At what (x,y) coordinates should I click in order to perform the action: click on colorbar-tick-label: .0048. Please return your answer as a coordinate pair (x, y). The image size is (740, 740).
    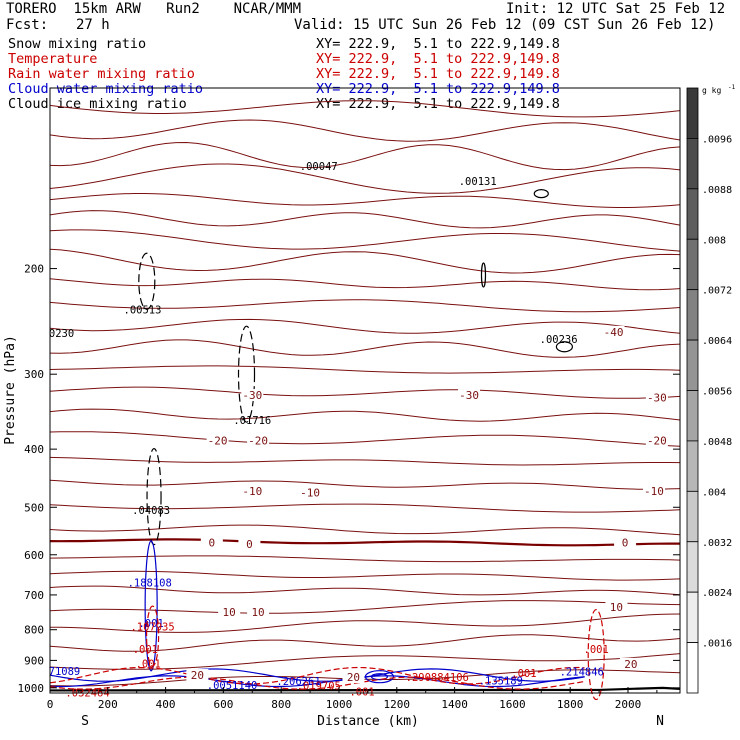
    Looking at the image, I should click on (717, 442).